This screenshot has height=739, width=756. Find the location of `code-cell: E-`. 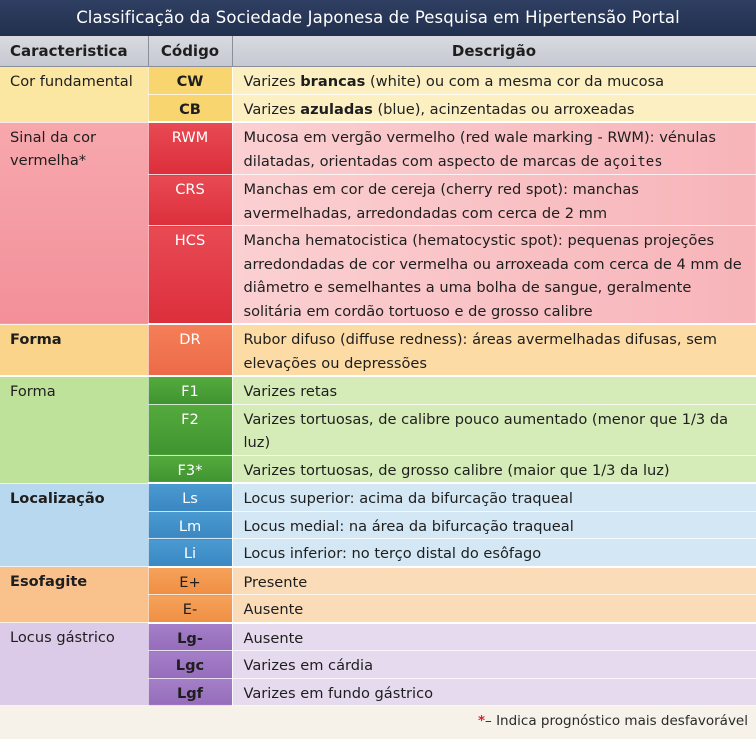

code-cell: E- is located at coordinates (190, 609).